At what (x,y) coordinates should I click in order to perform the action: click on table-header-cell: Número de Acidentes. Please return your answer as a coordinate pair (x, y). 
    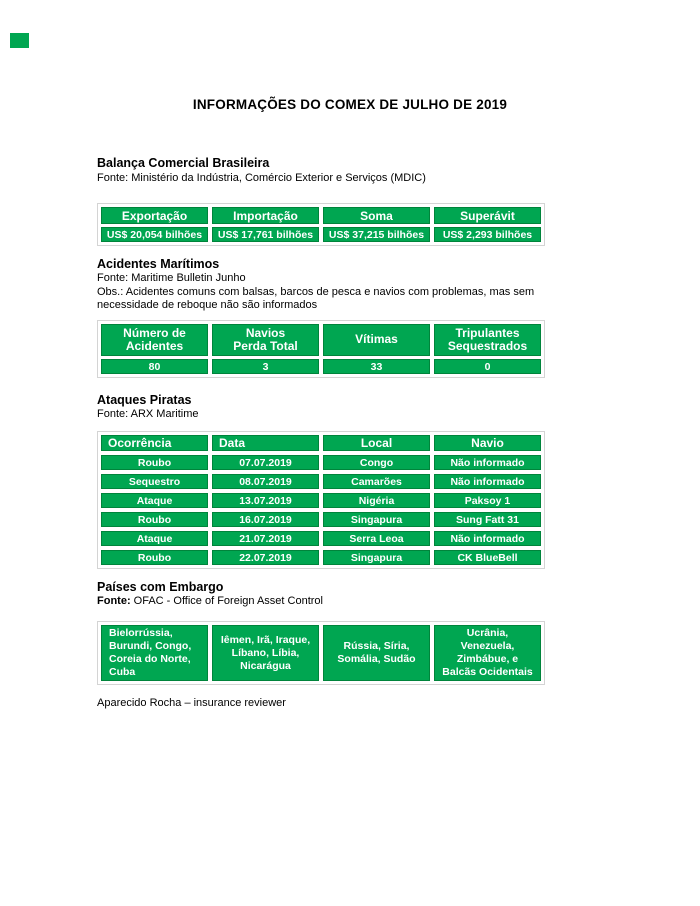
    Looking at the image, I should click on (154, 340).